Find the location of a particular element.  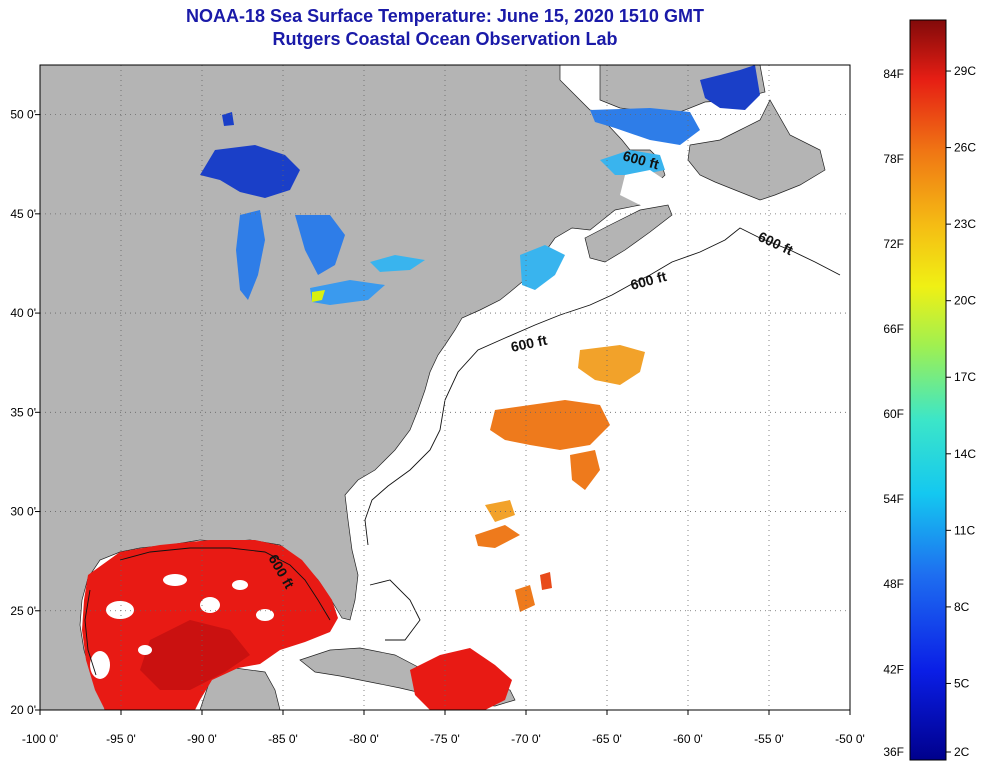

colorbar-gradient is located at coordinates (928, 390).